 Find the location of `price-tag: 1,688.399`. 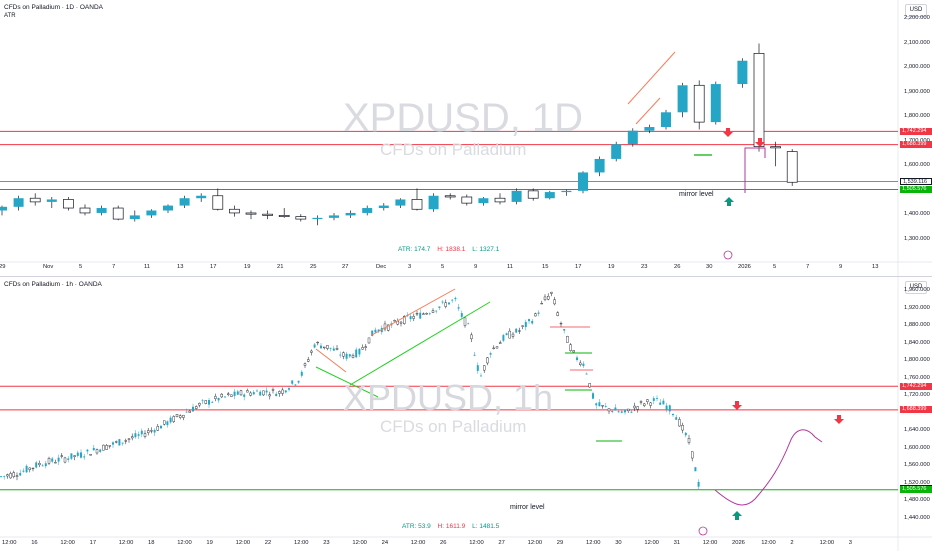

price-tag: 1,688.399 is located at coordinates (916, 410).